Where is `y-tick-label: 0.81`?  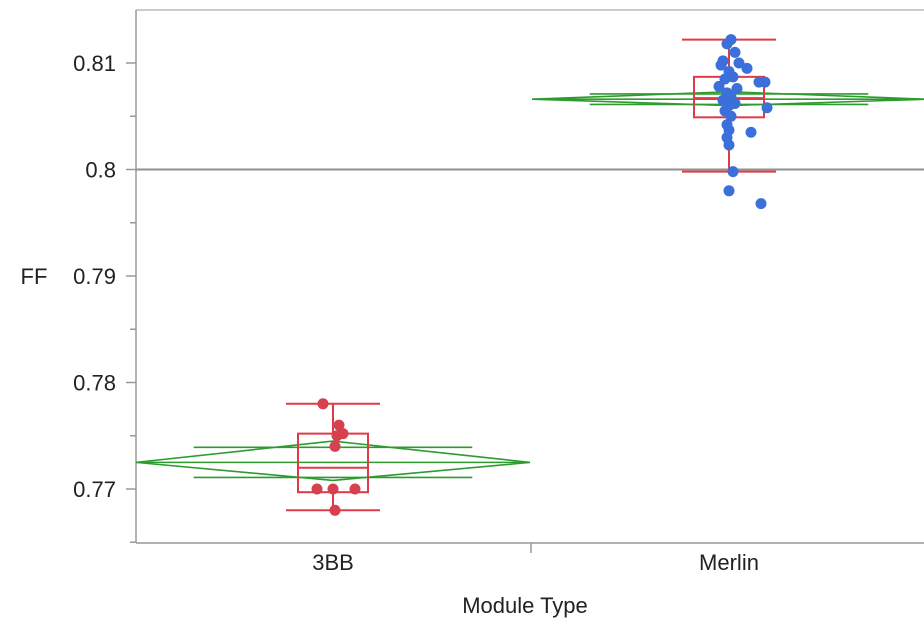
y-tick-label: 0.81 is located at coordinates (94, 63).